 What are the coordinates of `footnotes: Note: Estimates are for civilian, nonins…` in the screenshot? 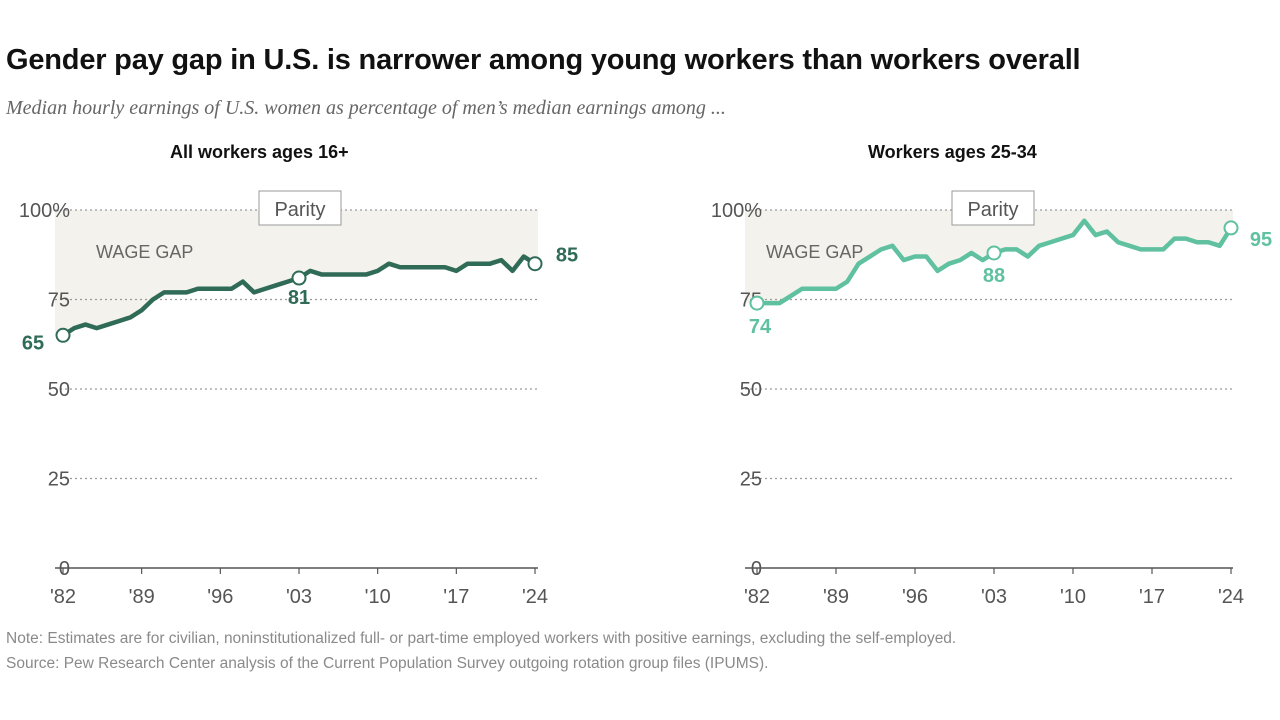 It's located at (481, 651).